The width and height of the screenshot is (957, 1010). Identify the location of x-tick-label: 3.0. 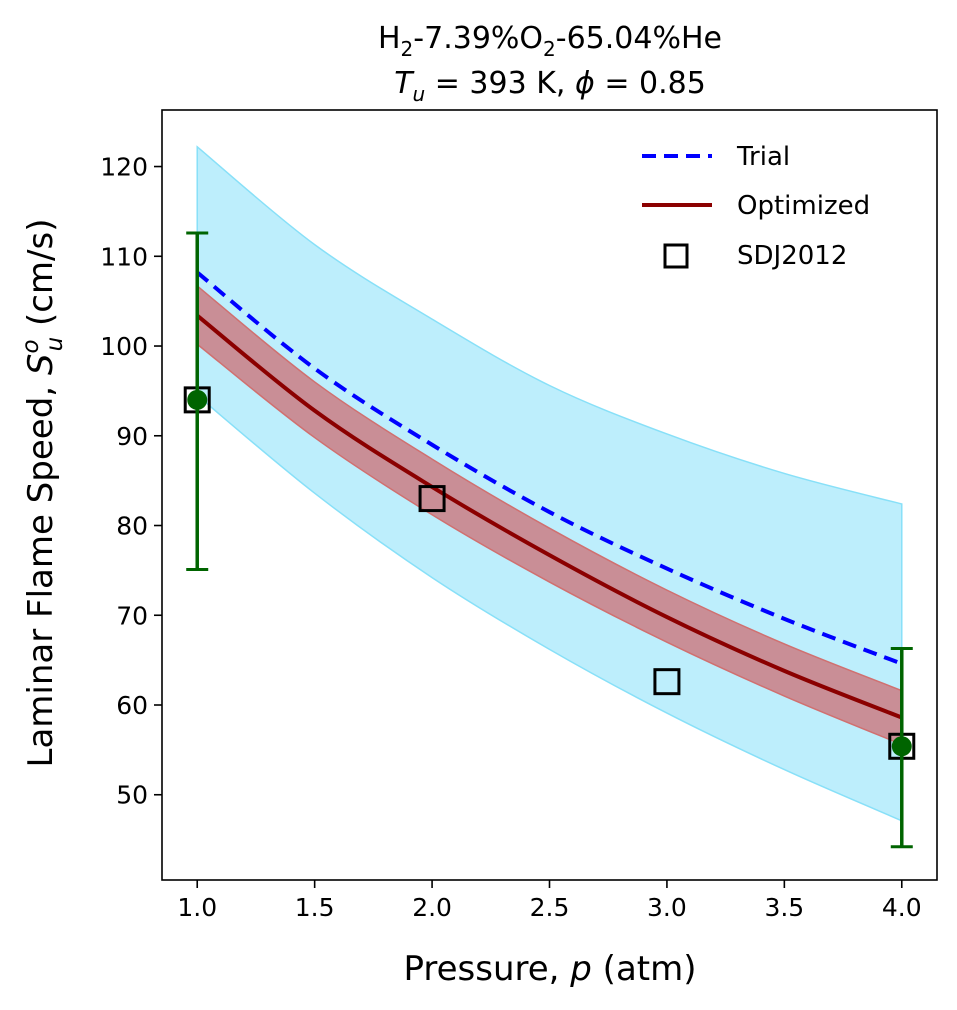
(667, 907).